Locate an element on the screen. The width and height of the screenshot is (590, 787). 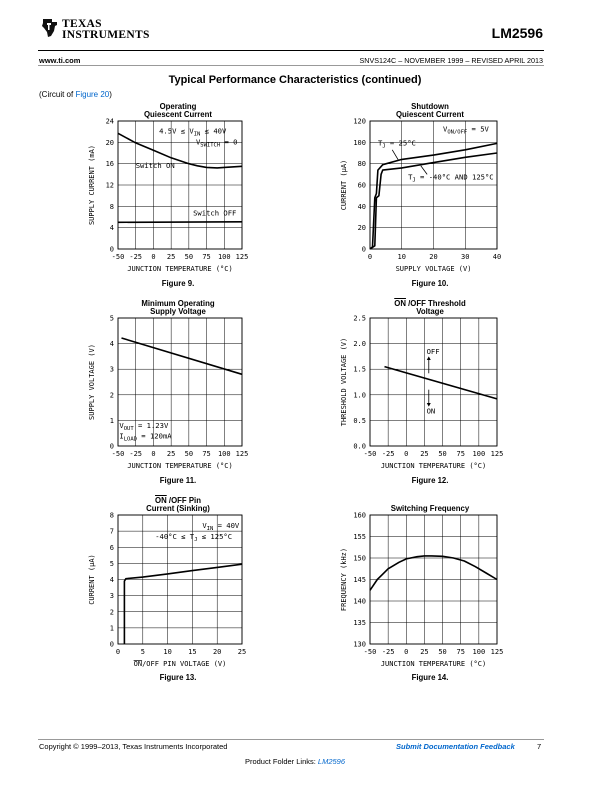
fig10-title: Shutdown Quiescent Current is located at coordinates (430, 111).